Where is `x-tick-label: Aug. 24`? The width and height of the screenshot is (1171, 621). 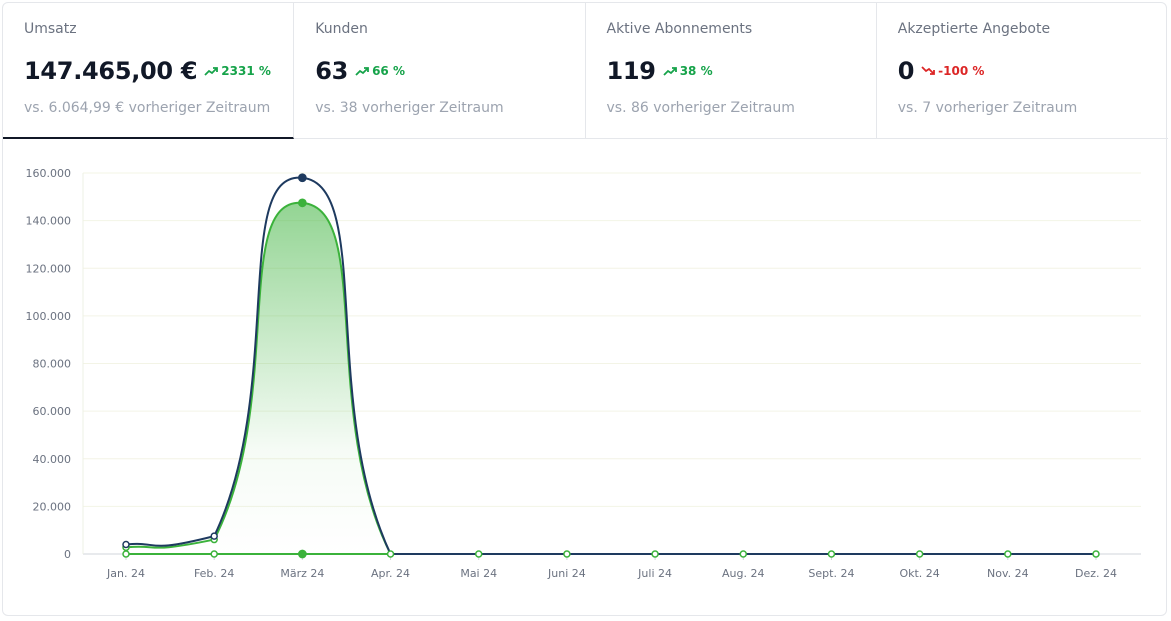 x-tick-label: Aug. 24 is located at coordinates (743, 573).